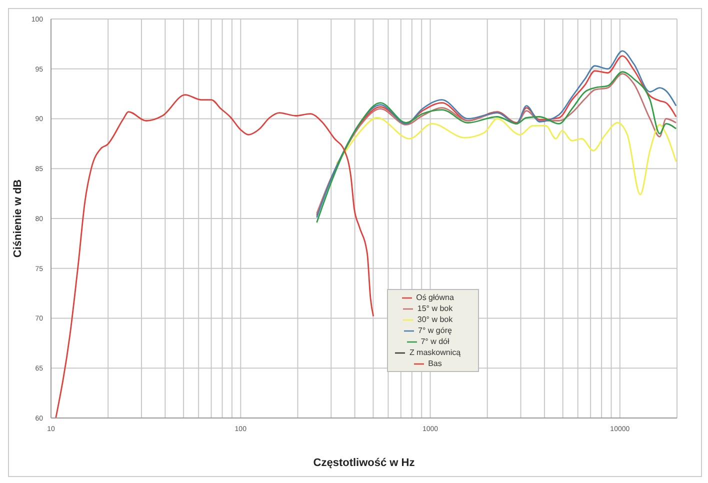 This screenshot has height=483, width=708. Describe the element at coordinates (435, 308) in the screenshot. I see `legend-label: 15° w bok` at that location.